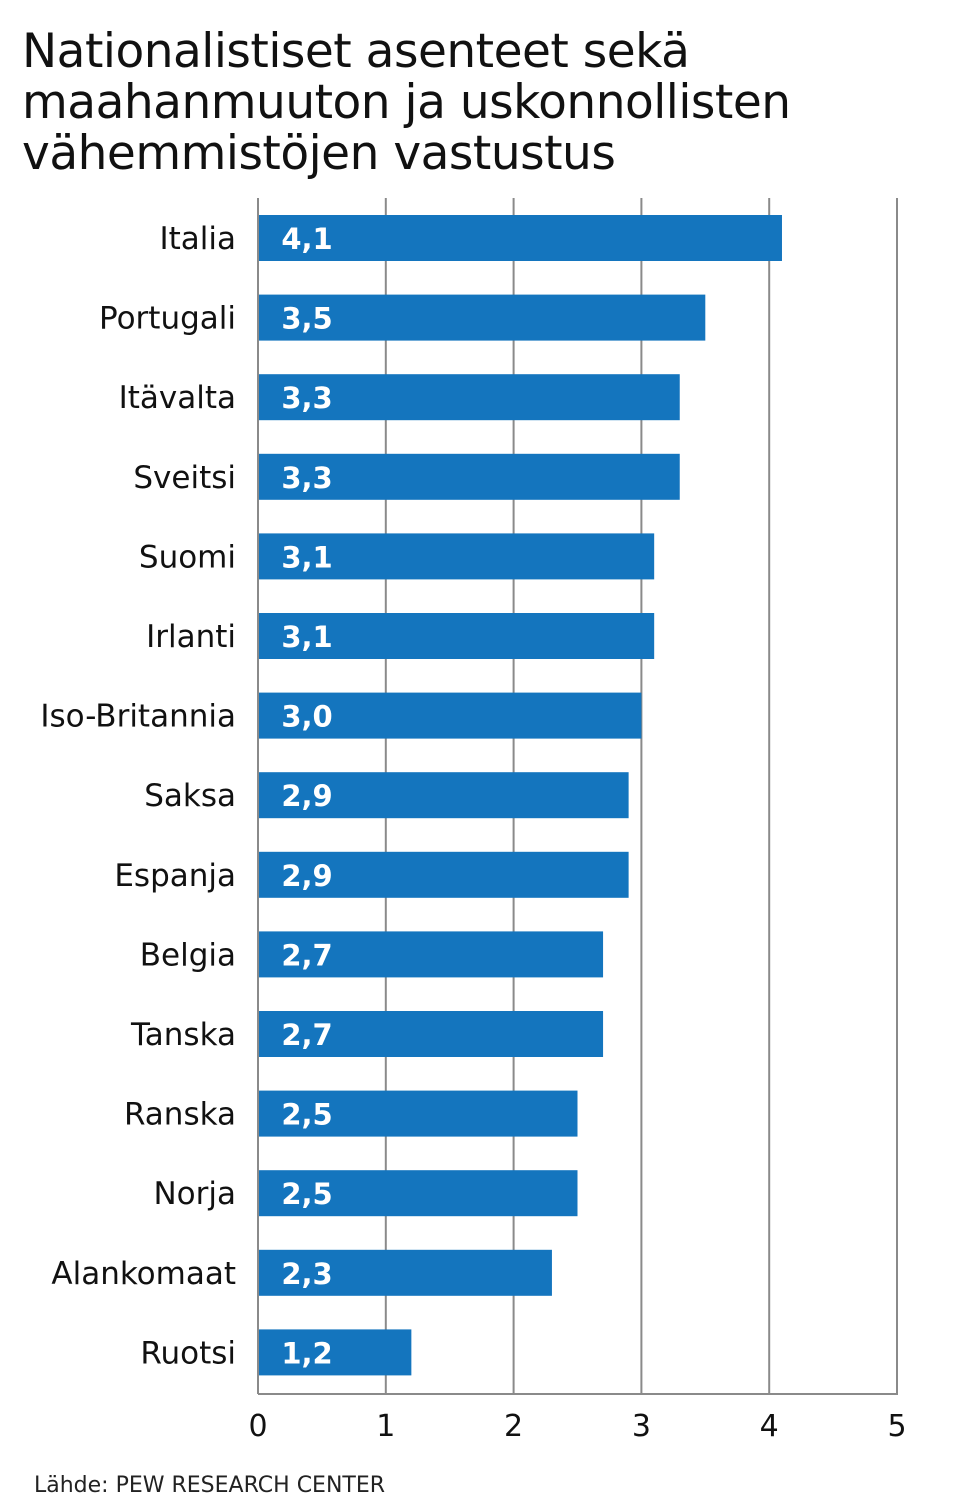 This screenshot has width=959, height=1511. What do you see at coordinates (184, 478) in the screenshot?
I see `category-label: Sveitsi` at bounding box center [184, 478].